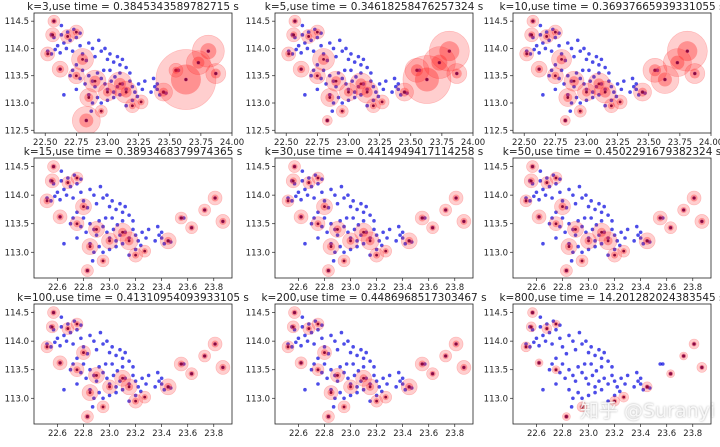  Describe the element at coordinates (83, 288) in the screenshot. I see `x-tick-label: 22.8` at that location.